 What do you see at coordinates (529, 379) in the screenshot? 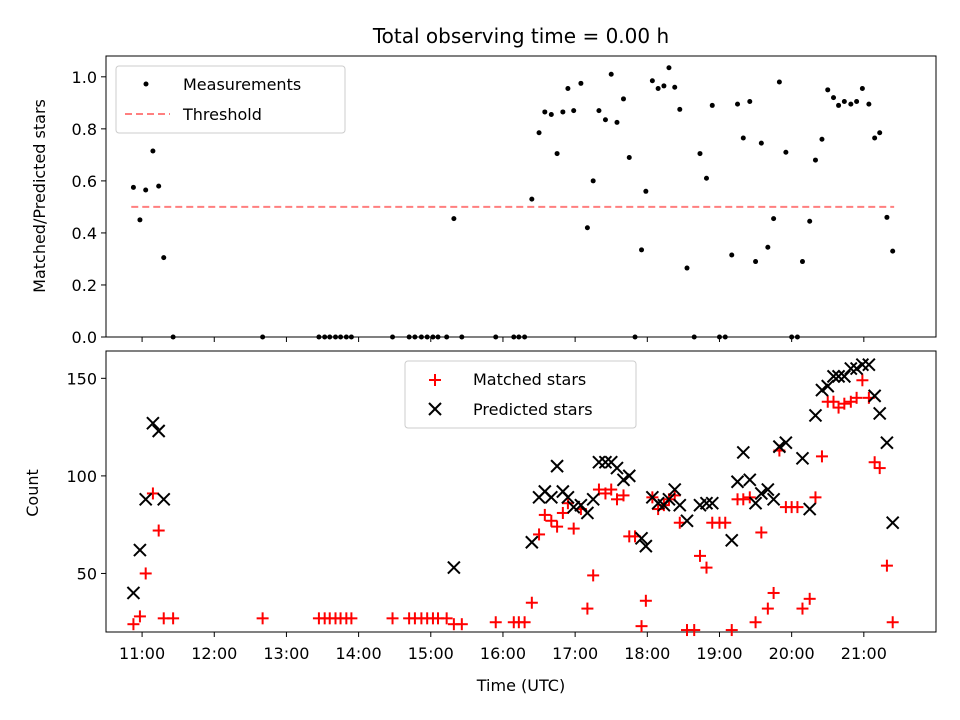
I see `matched-legend-label: Matched stars` at bounding box center [529, 379].